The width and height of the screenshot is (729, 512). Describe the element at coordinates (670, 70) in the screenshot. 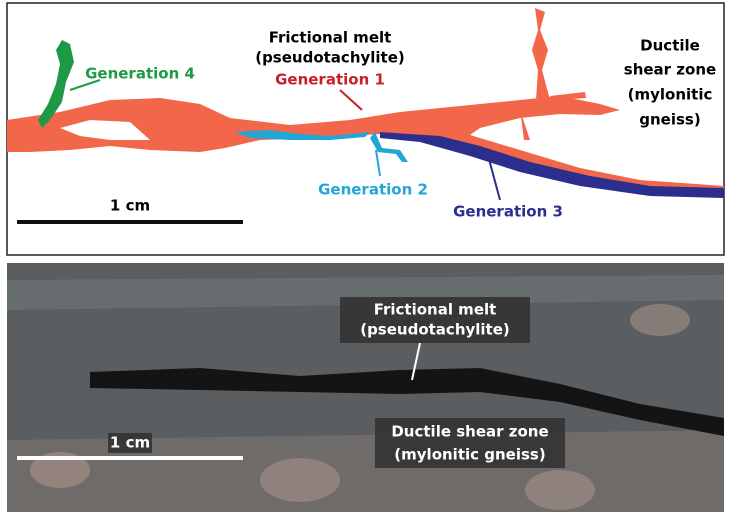

I see `shear-zone-label: shear zone` at that location.